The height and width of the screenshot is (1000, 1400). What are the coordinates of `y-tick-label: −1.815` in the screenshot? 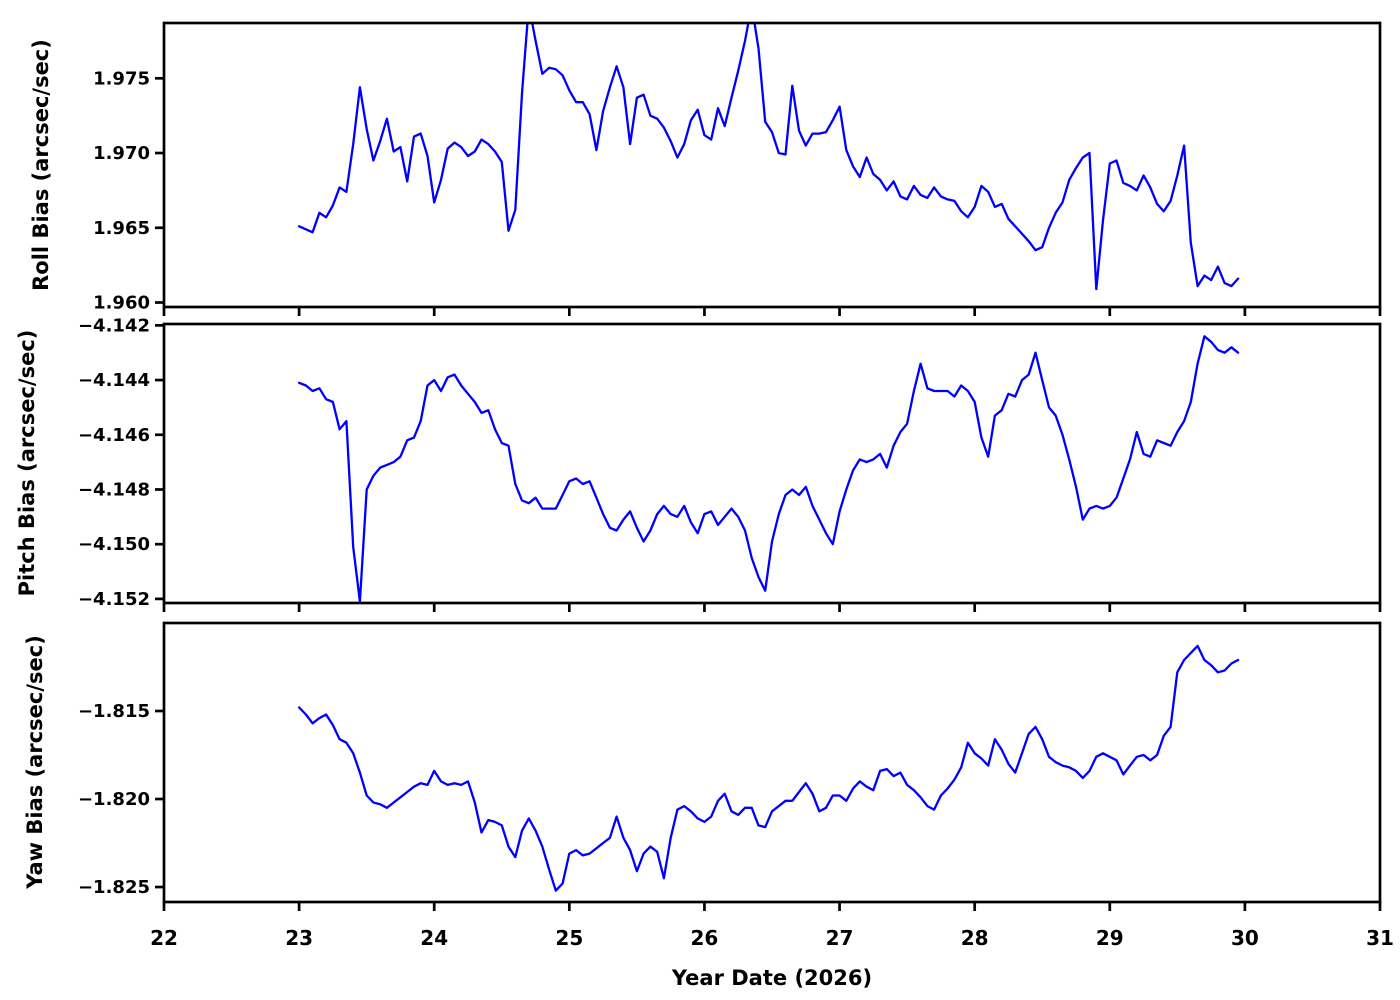 It's located at (114, 711).